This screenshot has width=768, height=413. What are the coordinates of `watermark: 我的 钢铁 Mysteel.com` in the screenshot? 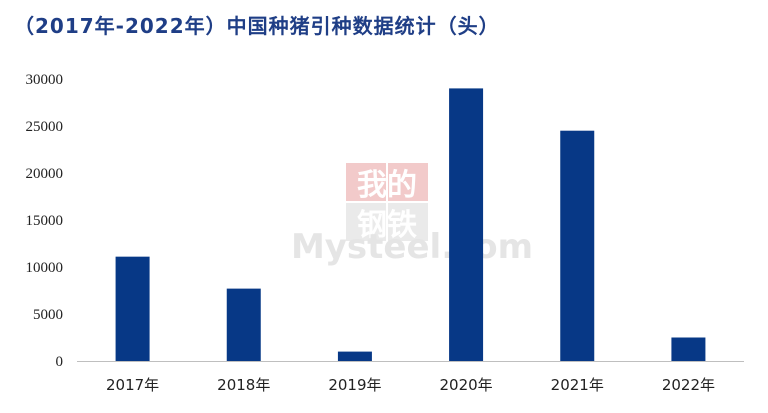 It's located at (412, 215).